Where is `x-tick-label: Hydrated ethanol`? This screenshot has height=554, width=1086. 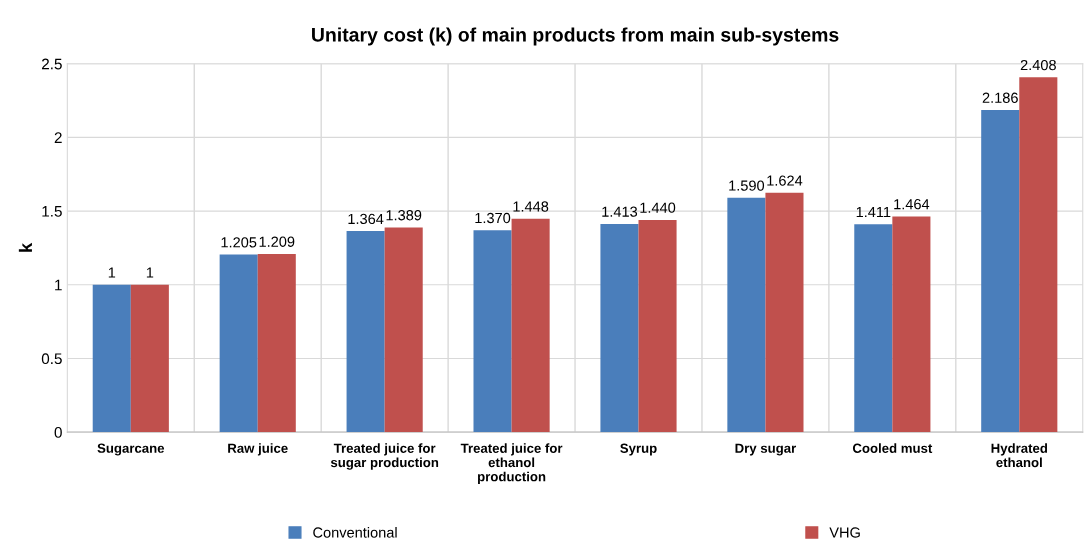
x-tick-label: Hydrated ethanol is located at coordinates (1019, 455).